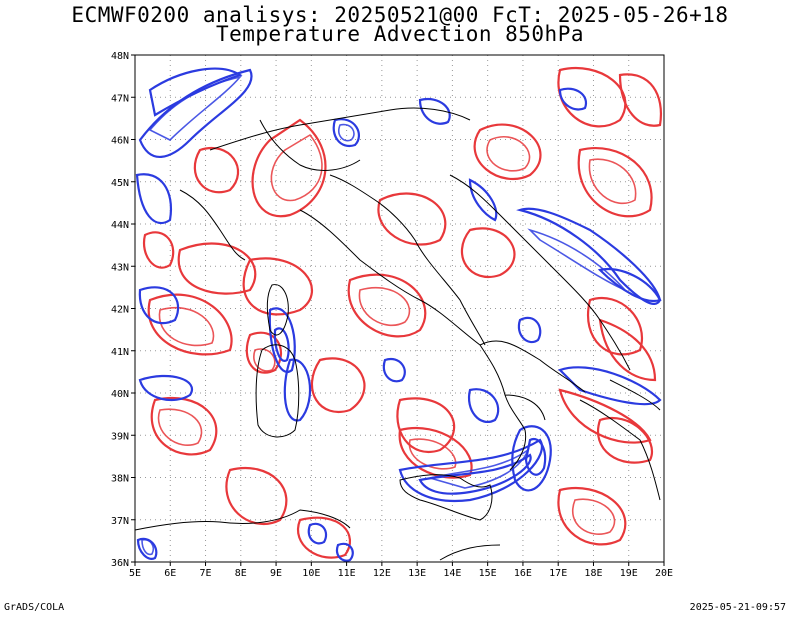  I want to click on lon-tick-label: 6E, so click(170, 573).